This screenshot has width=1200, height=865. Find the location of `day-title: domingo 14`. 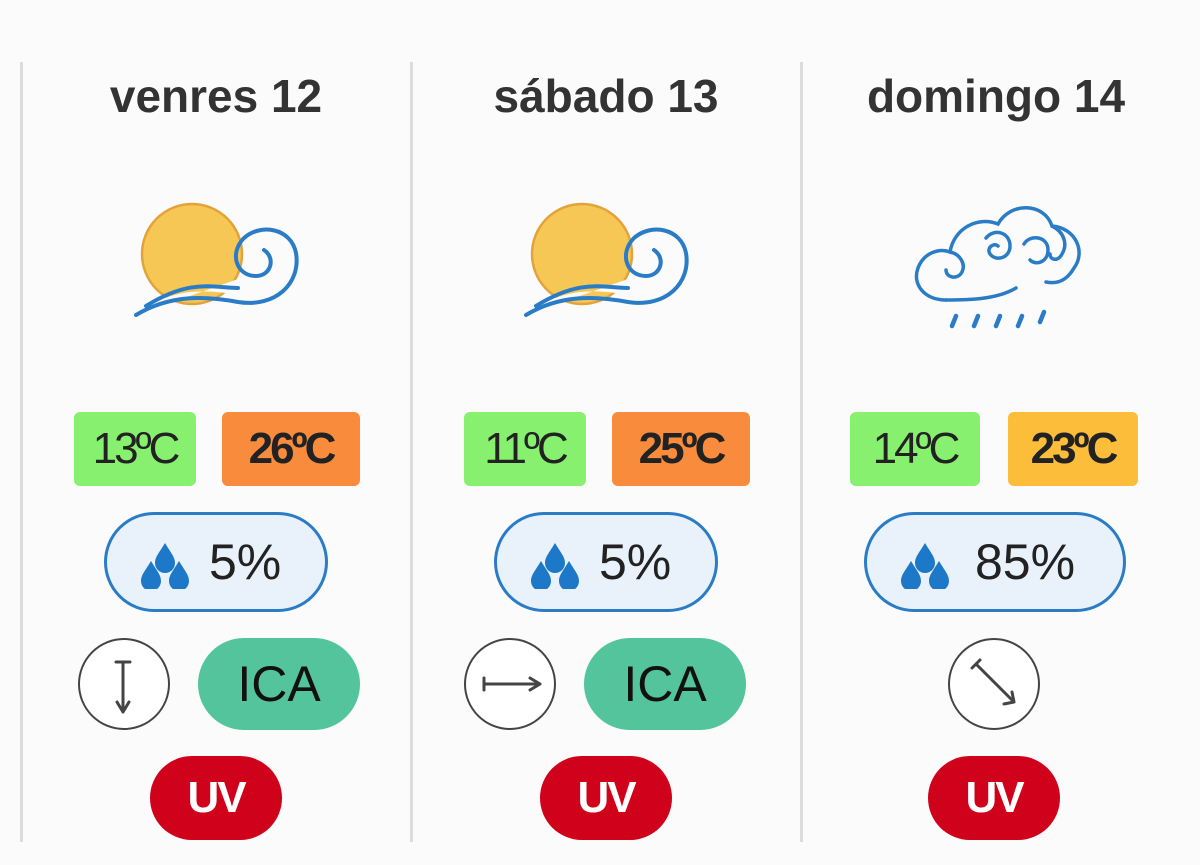

day-title: domingo 14 is located at coordinates (996, 96).